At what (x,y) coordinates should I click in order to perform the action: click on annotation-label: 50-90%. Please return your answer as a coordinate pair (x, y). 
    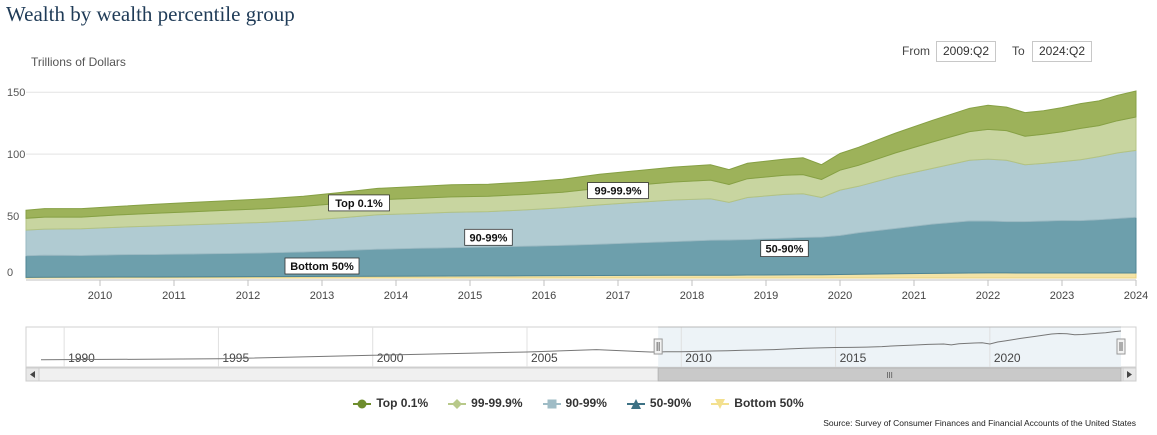
    Looking at the image, I should click on (785, 250).